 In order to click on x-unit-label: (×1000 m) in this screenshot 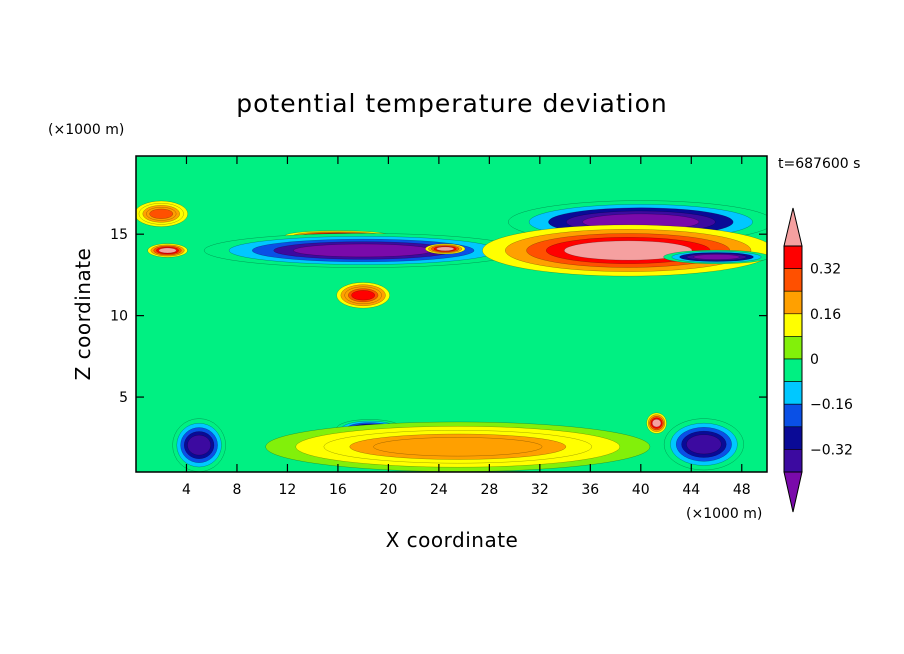, I will do `click(724, 514)`.